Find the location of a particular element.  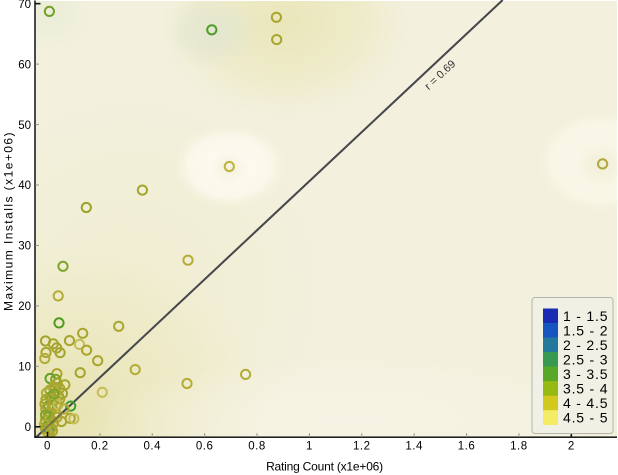

svg-text: 10 is located at coordinates (24, 368).